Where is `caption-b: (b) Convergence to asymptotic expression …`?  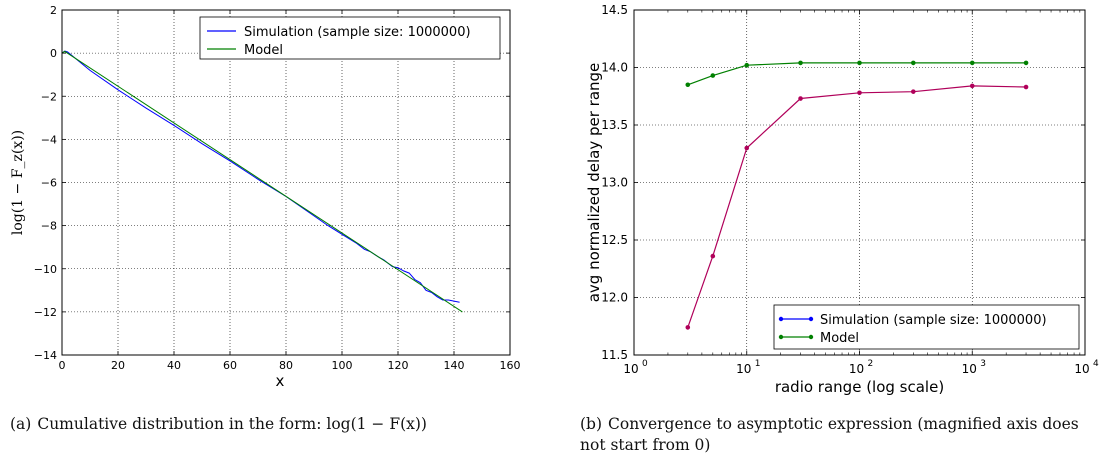
caption-b: (b) Convergence to asymptotic expression … is located at coordinates (837, 435).